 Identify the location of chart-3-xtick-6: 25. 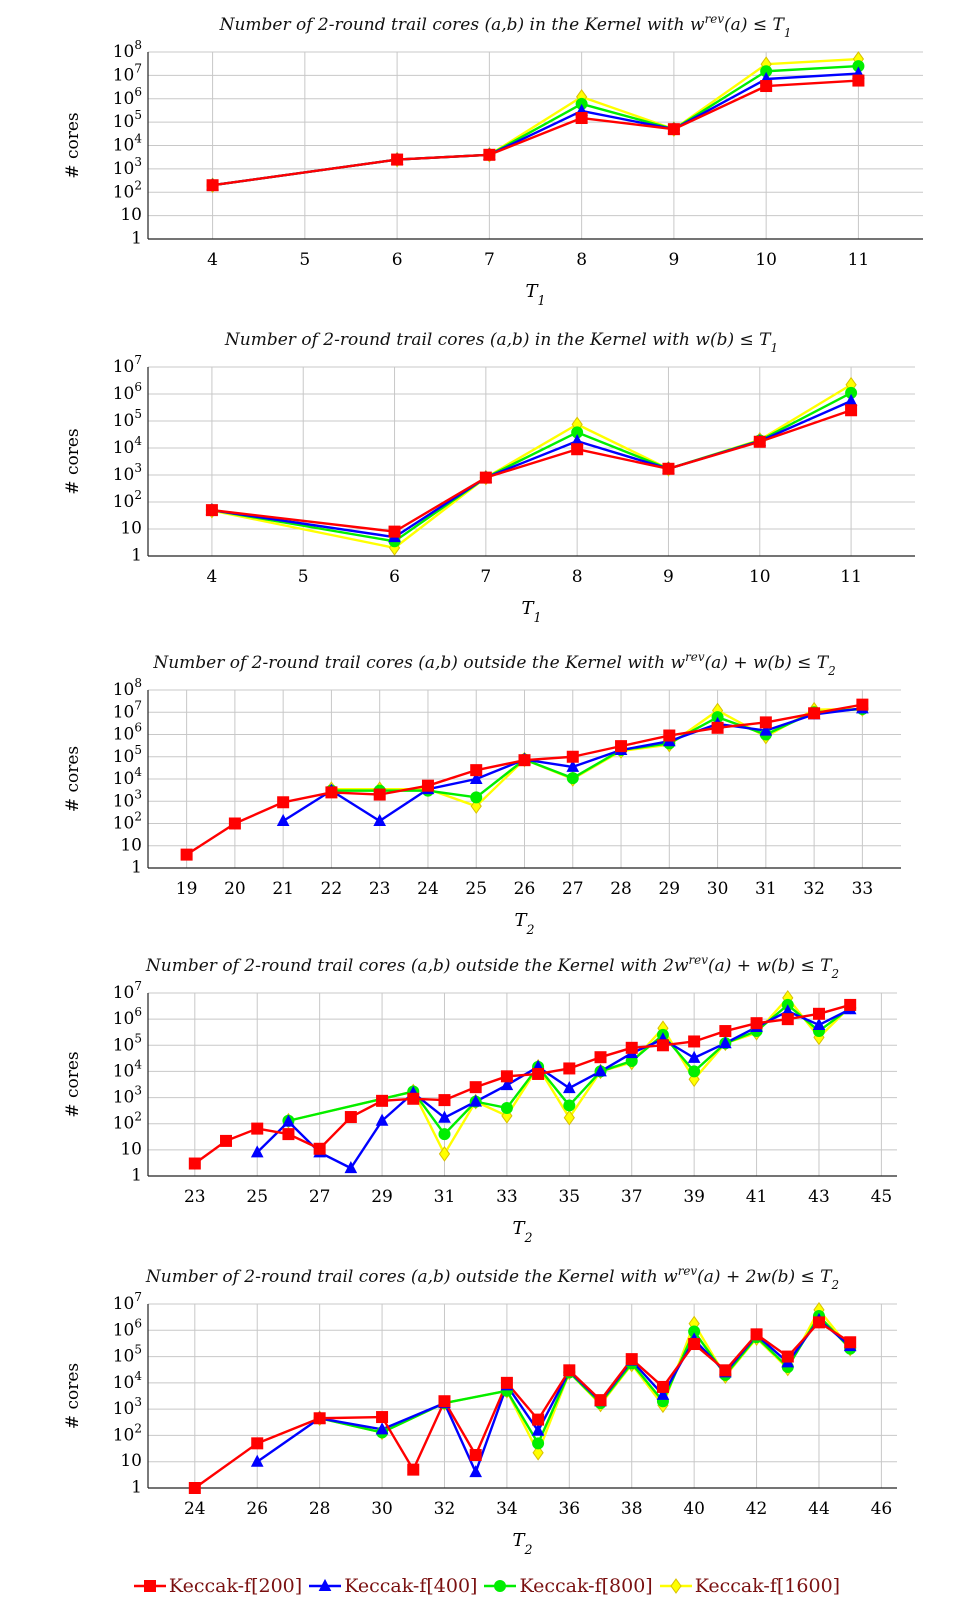
(476, 889).